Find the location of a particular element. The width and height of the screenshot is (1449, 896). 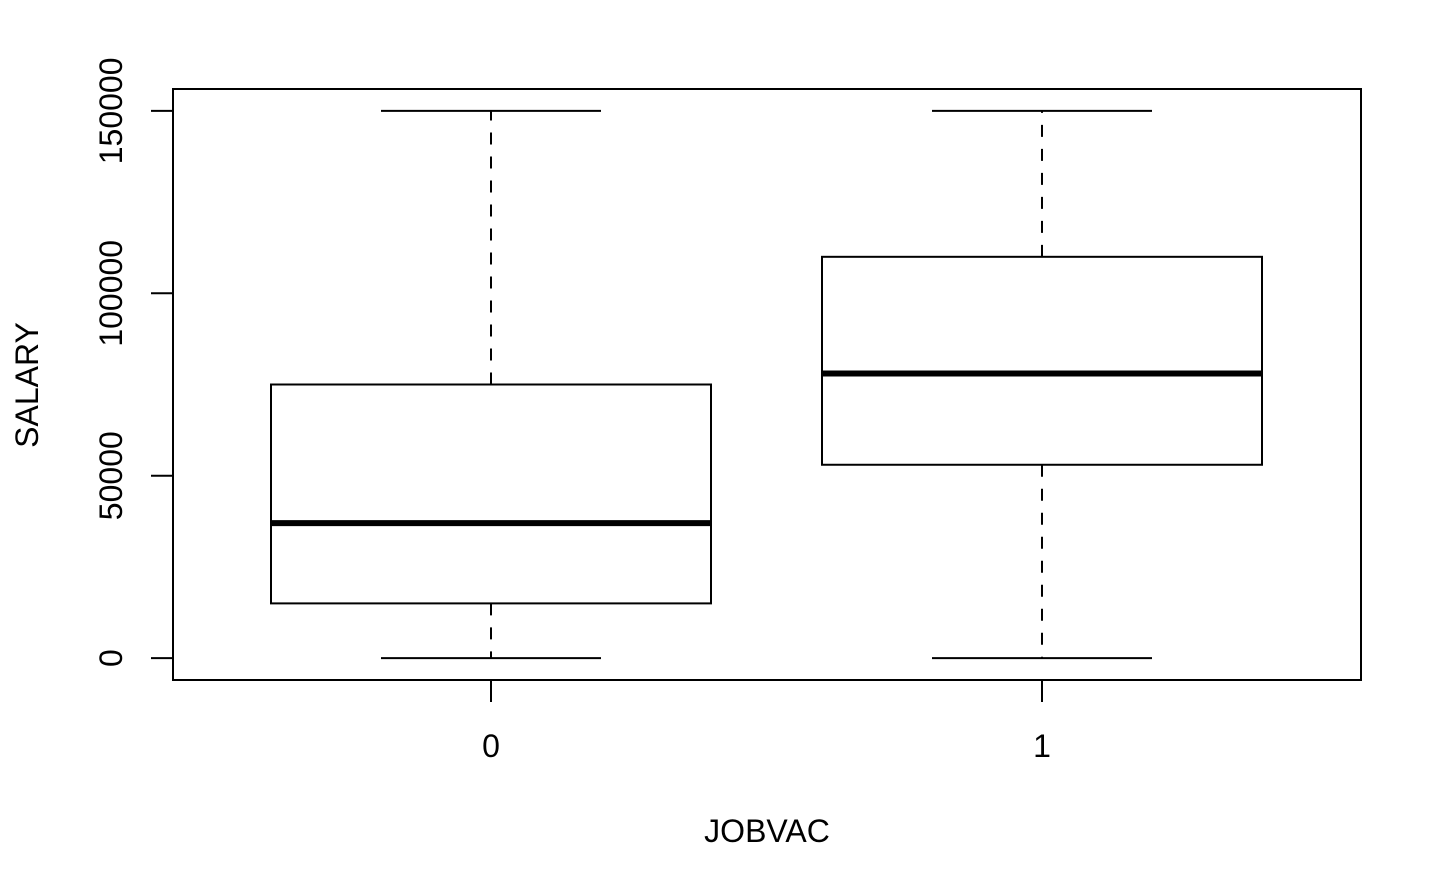

x-tick-label: 1 is located at coordinates (1042, 746).